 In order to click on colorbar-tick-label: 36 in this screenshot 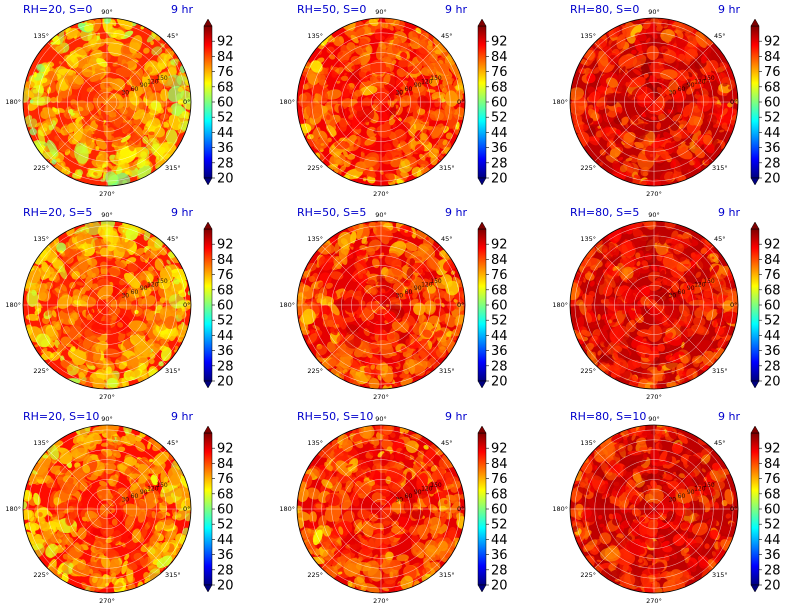, I will do `click(499, 148)`.